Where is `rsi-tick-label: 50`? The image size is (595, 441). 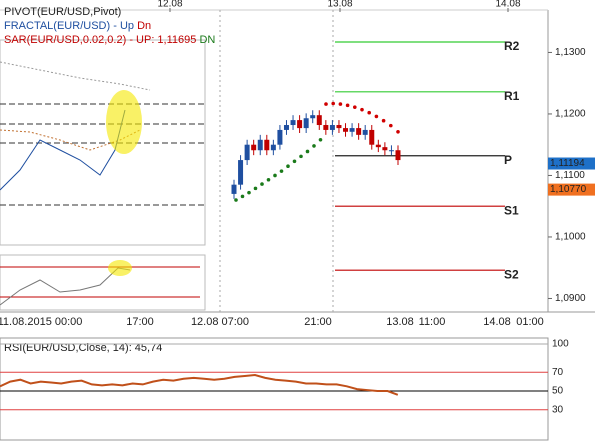
rsi-tick-label: 50 is located at coordinates (558, 391).